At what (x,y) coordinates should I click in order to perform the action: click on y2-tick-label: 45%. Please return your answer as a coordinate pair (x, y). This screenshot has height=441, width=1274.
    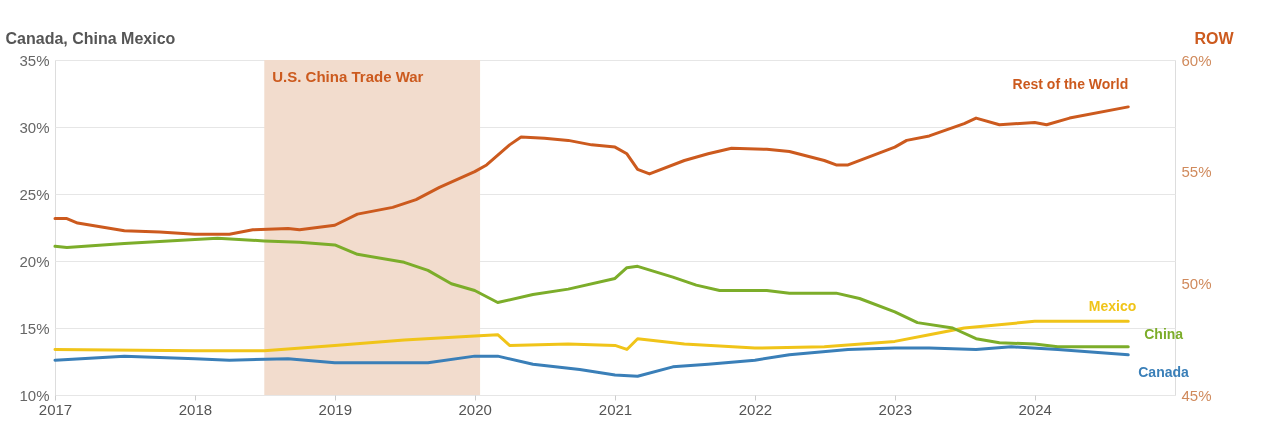
    Looking at the image, I should click on (1196, 395).